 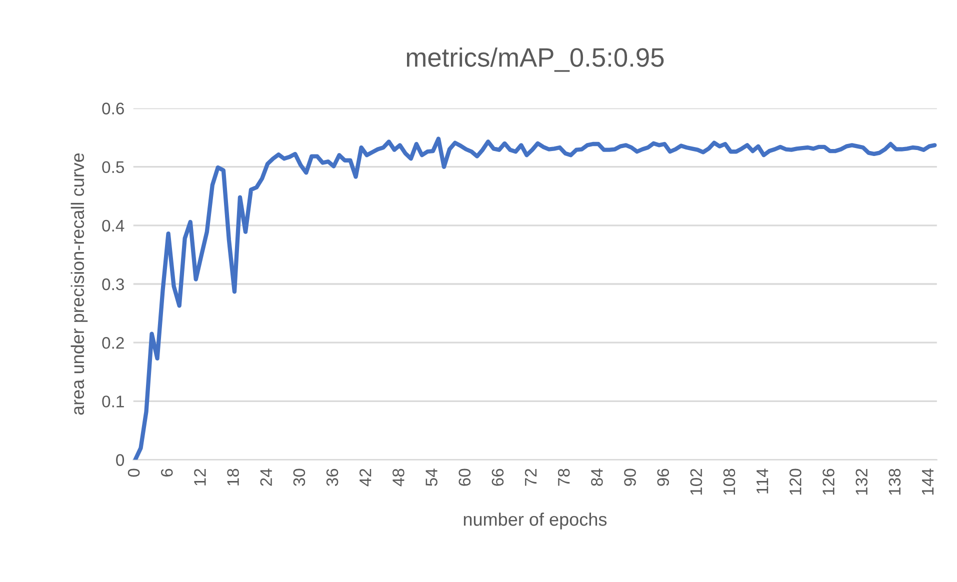 I want to click on y-tick-label: 0.1, so click(x=113, y=402).